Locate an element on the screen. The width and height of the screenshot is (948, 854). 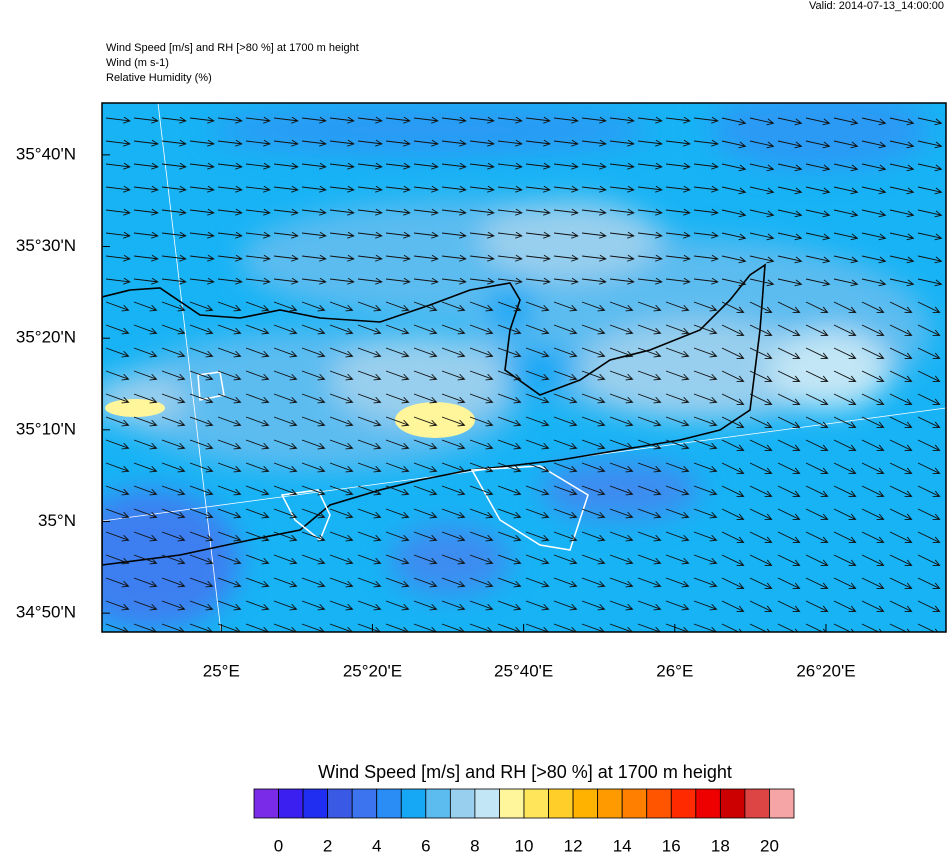
title-line: Relative Humidity (%) is located at coordinates (159, 78).